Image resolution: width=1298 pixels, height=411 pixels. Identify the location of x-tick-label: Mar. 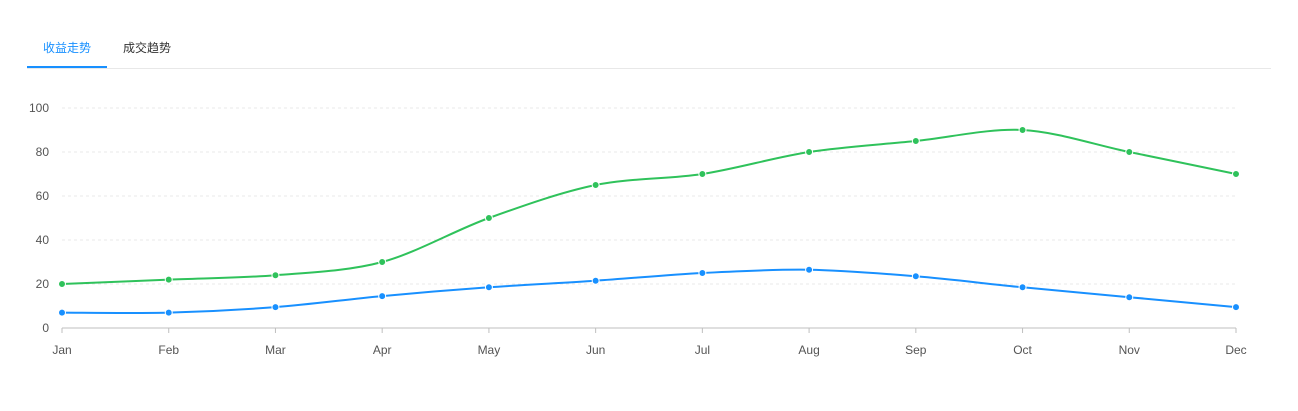
(275, 350).